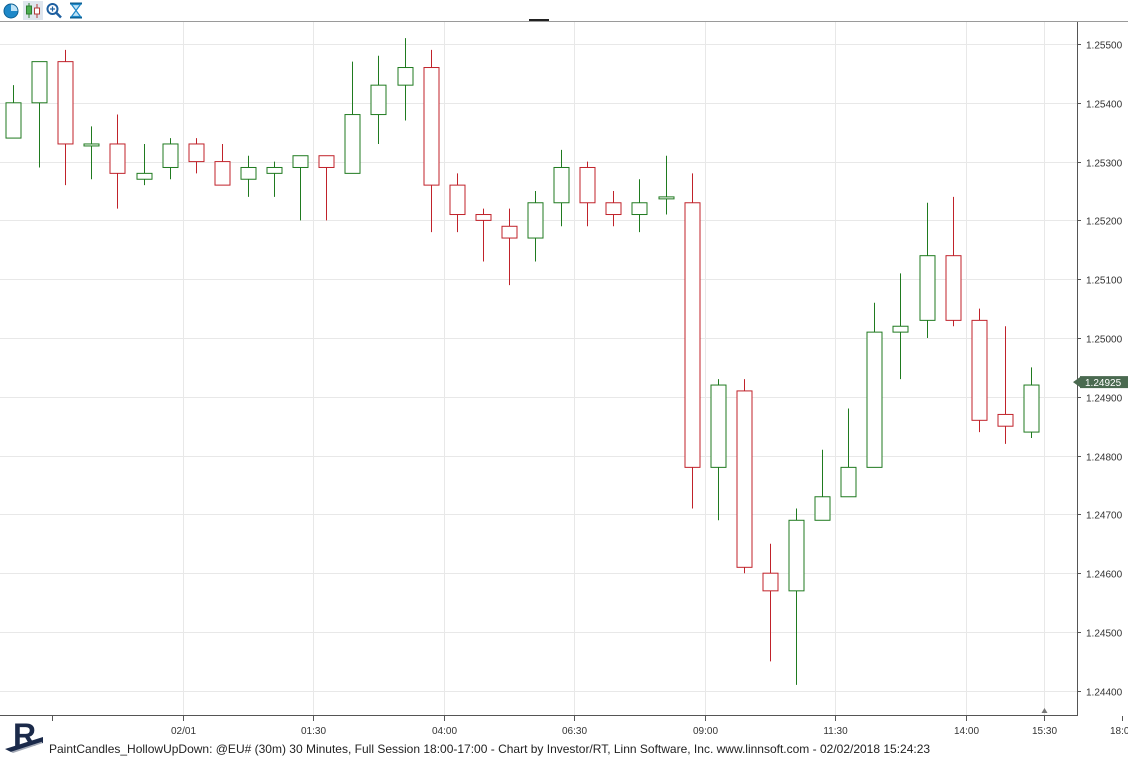  What do you see at coordinates (1103, 383) in the screenshot?
I see `last-price-label: 1.24925` at bounding box center [1103, 383].